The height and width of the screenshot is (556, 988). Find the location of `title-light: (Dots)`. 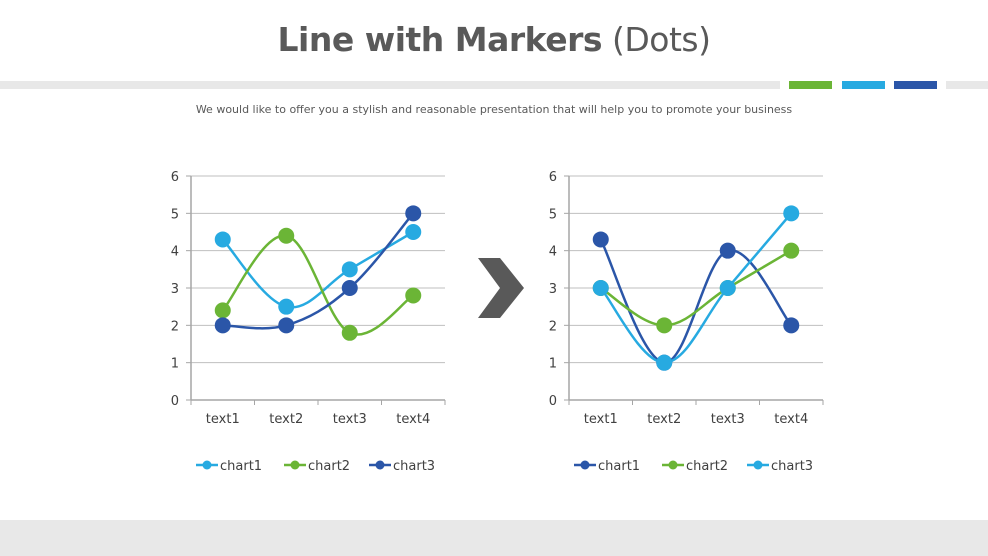

title-light: (Dots) is located at coordinates (661, 39).